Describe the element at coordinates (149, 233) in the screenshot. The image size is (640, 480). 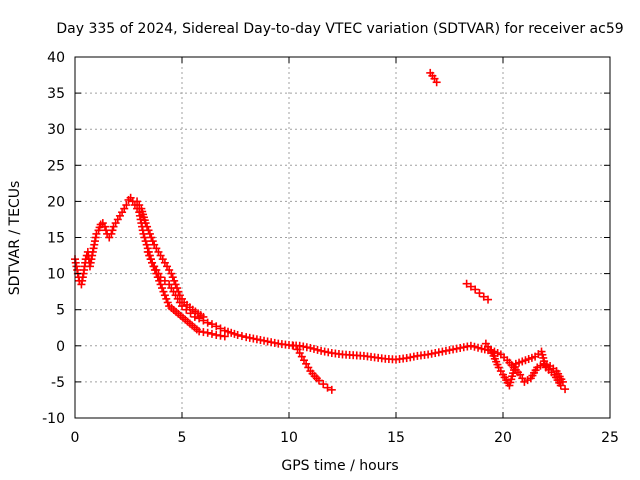
I see `upper-band-point` at that location.